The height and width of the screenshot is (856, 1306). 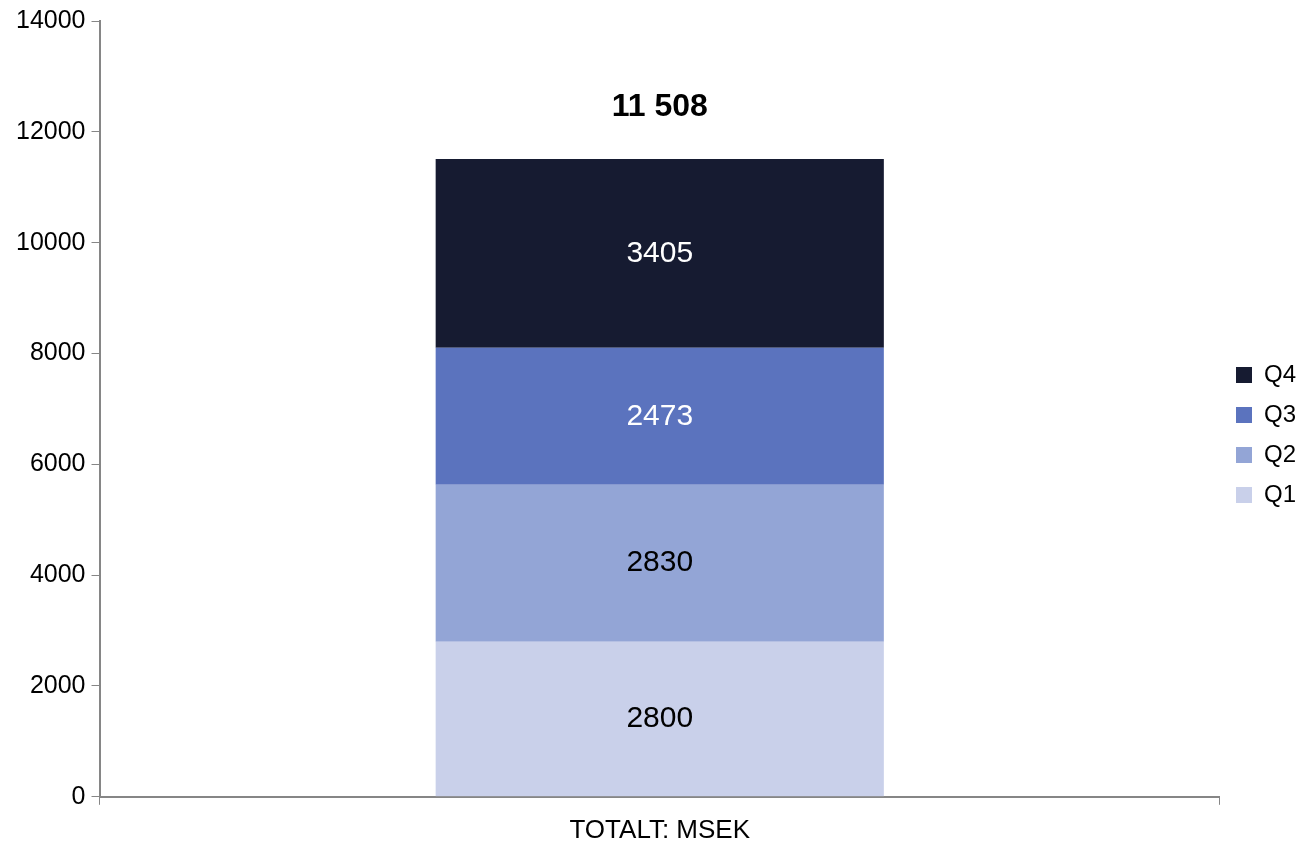 I want to click on data-label: 2830, so click(x=660, y=561).